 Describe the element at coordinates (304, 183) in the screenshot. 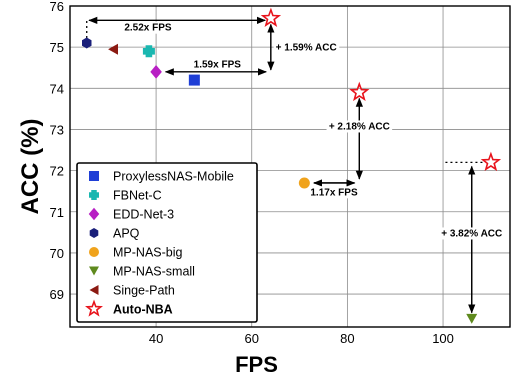

I see `data-point-mp-nas-big` at that location.